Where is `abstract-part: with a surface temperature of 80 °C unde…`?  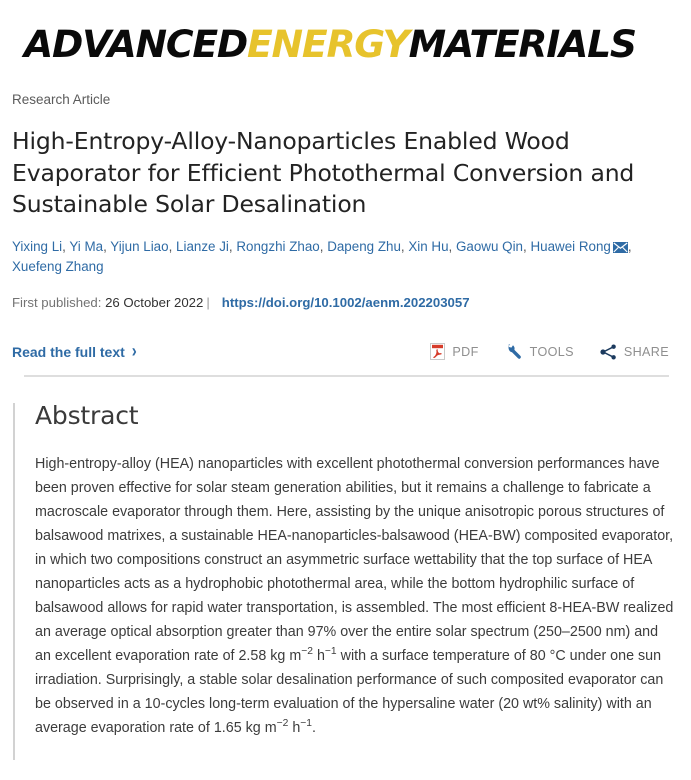 abstract-part: with a surface temperature of 80 °C unde… is located at coordinates (349, 691).